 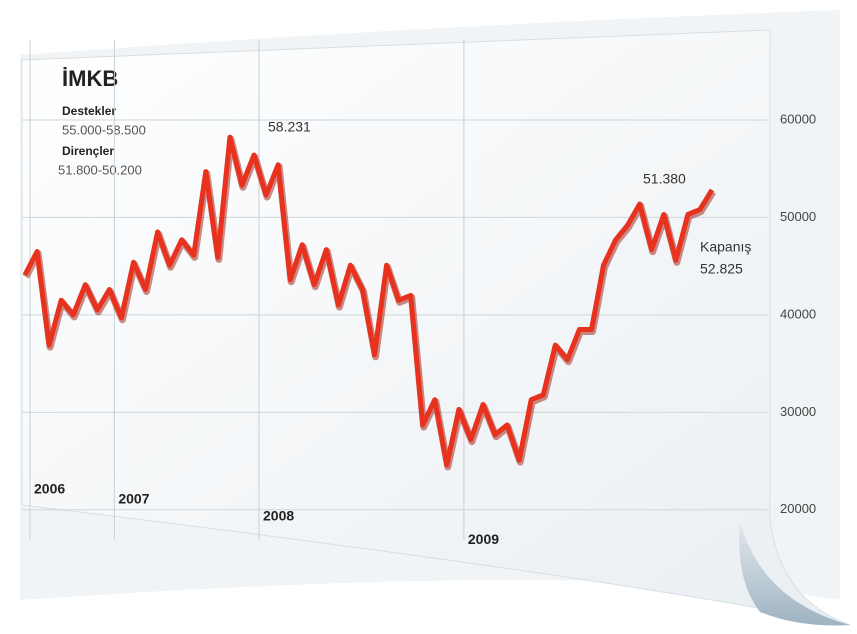 I want to click on legend-label: Destekler, so click(x=89, y=111).